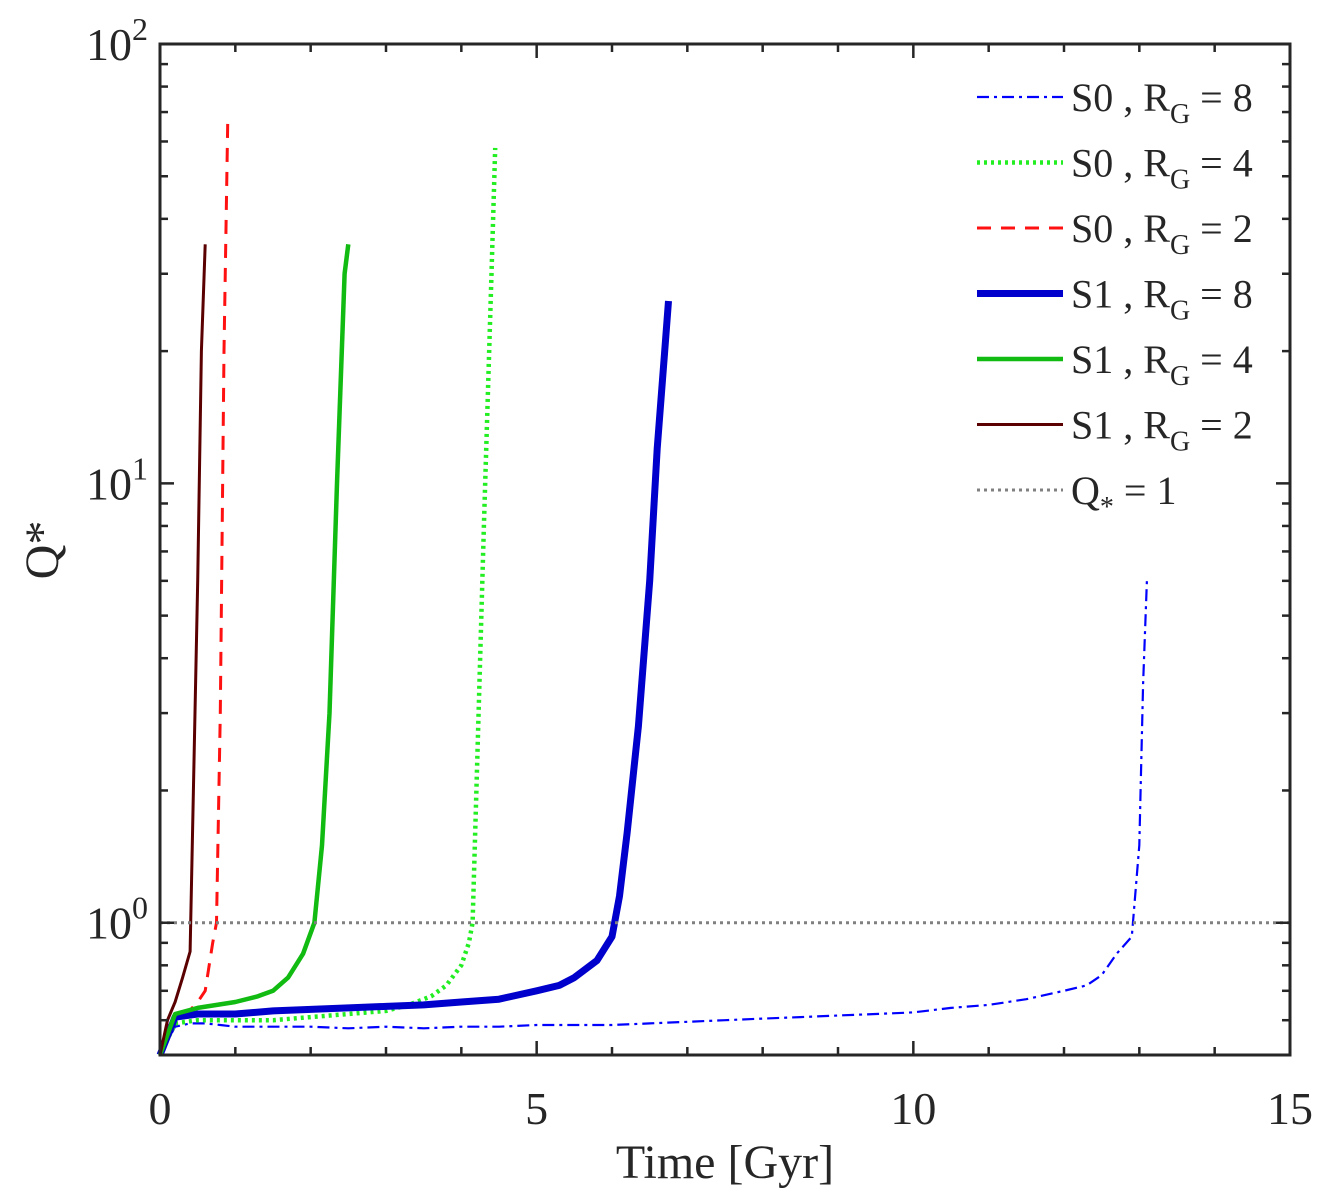 The image size is (1323, 1193). I want to click on legend-label-s1-rg4: S1 , RG = 4, so click(1162, 364).